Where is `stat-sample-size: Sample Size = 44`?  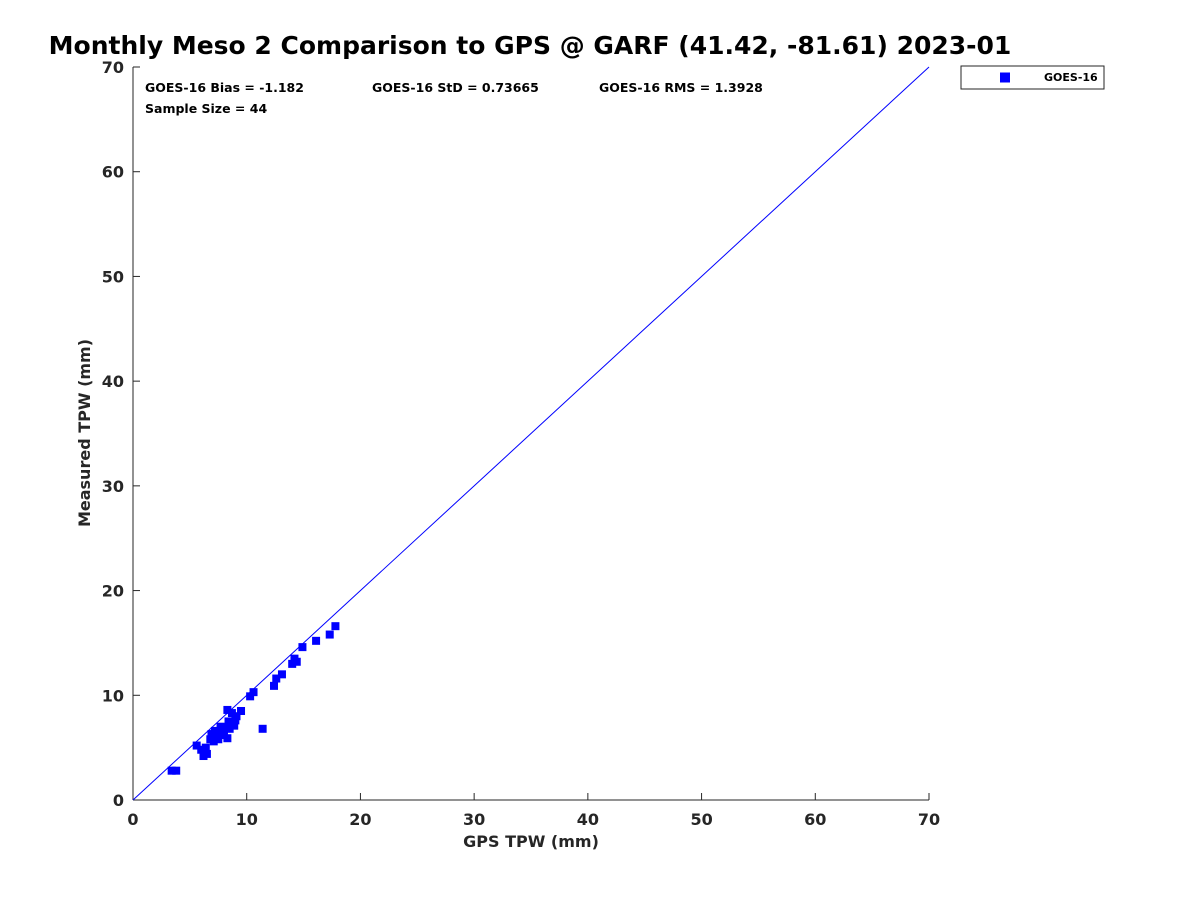 stat-sample-size: Sample Size = 44 is located at coordinates (206, 108).